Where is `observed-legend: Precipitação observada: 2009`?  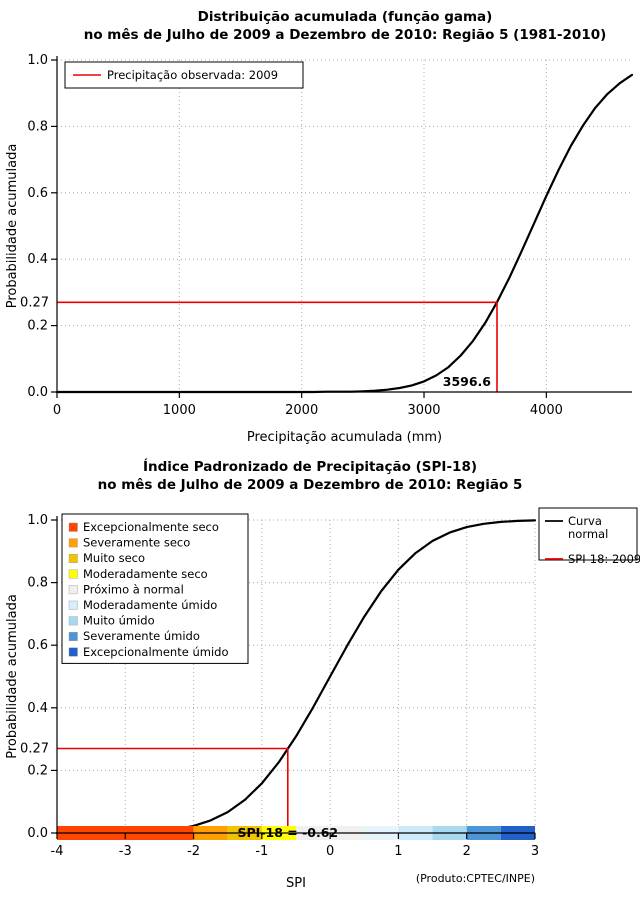
observed-legend: Precipitação observada: 2009 is located at coordinates (184, 75).